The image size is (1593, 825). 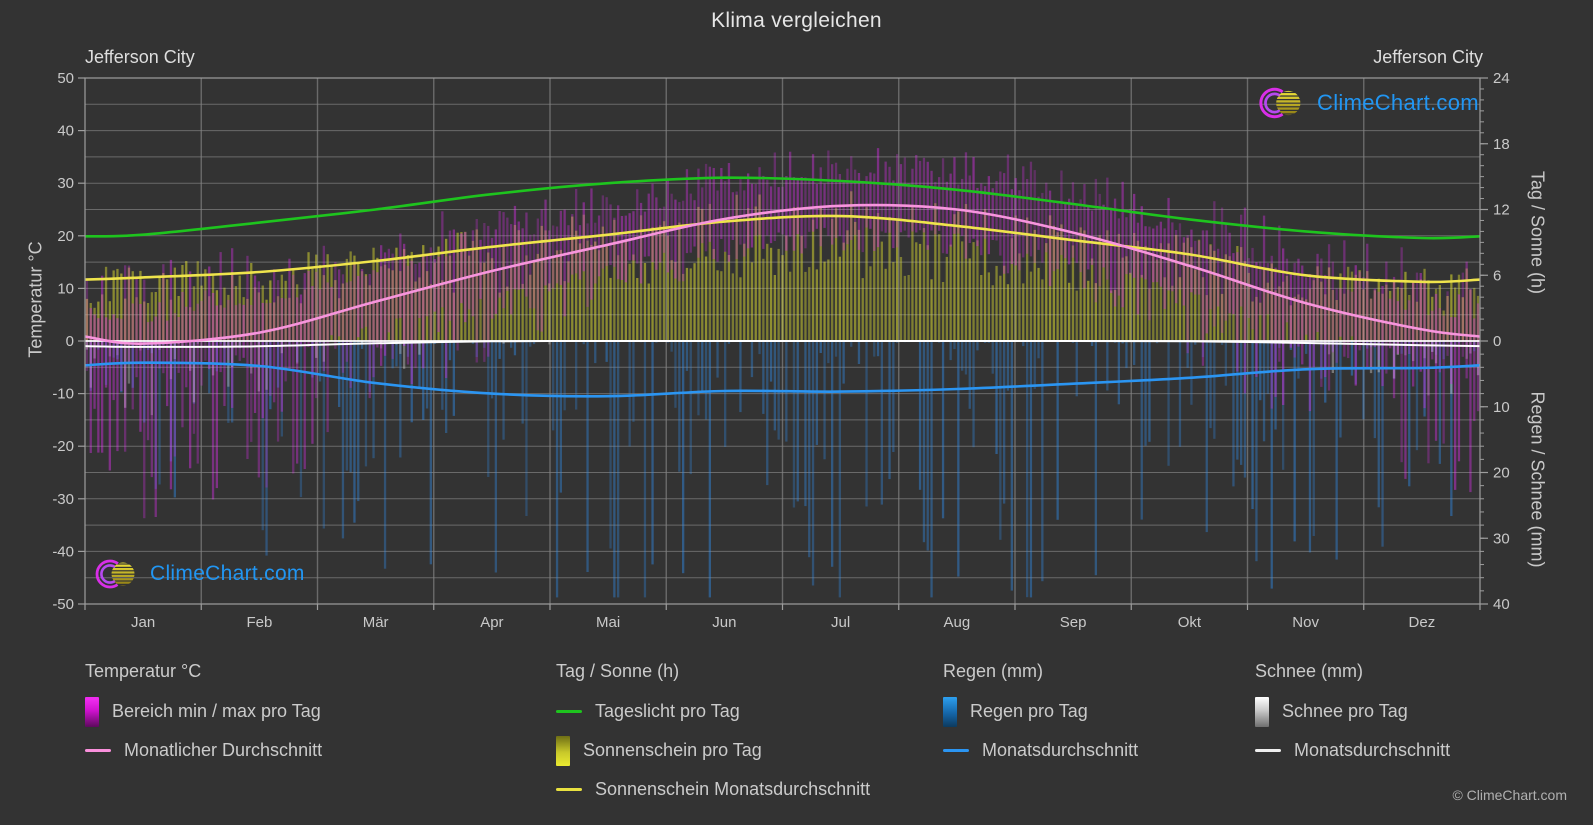 What do you see at coordinates (63, 551) in the screenshot?
I see `svg-text: -40` at bounding box center [63, 551].